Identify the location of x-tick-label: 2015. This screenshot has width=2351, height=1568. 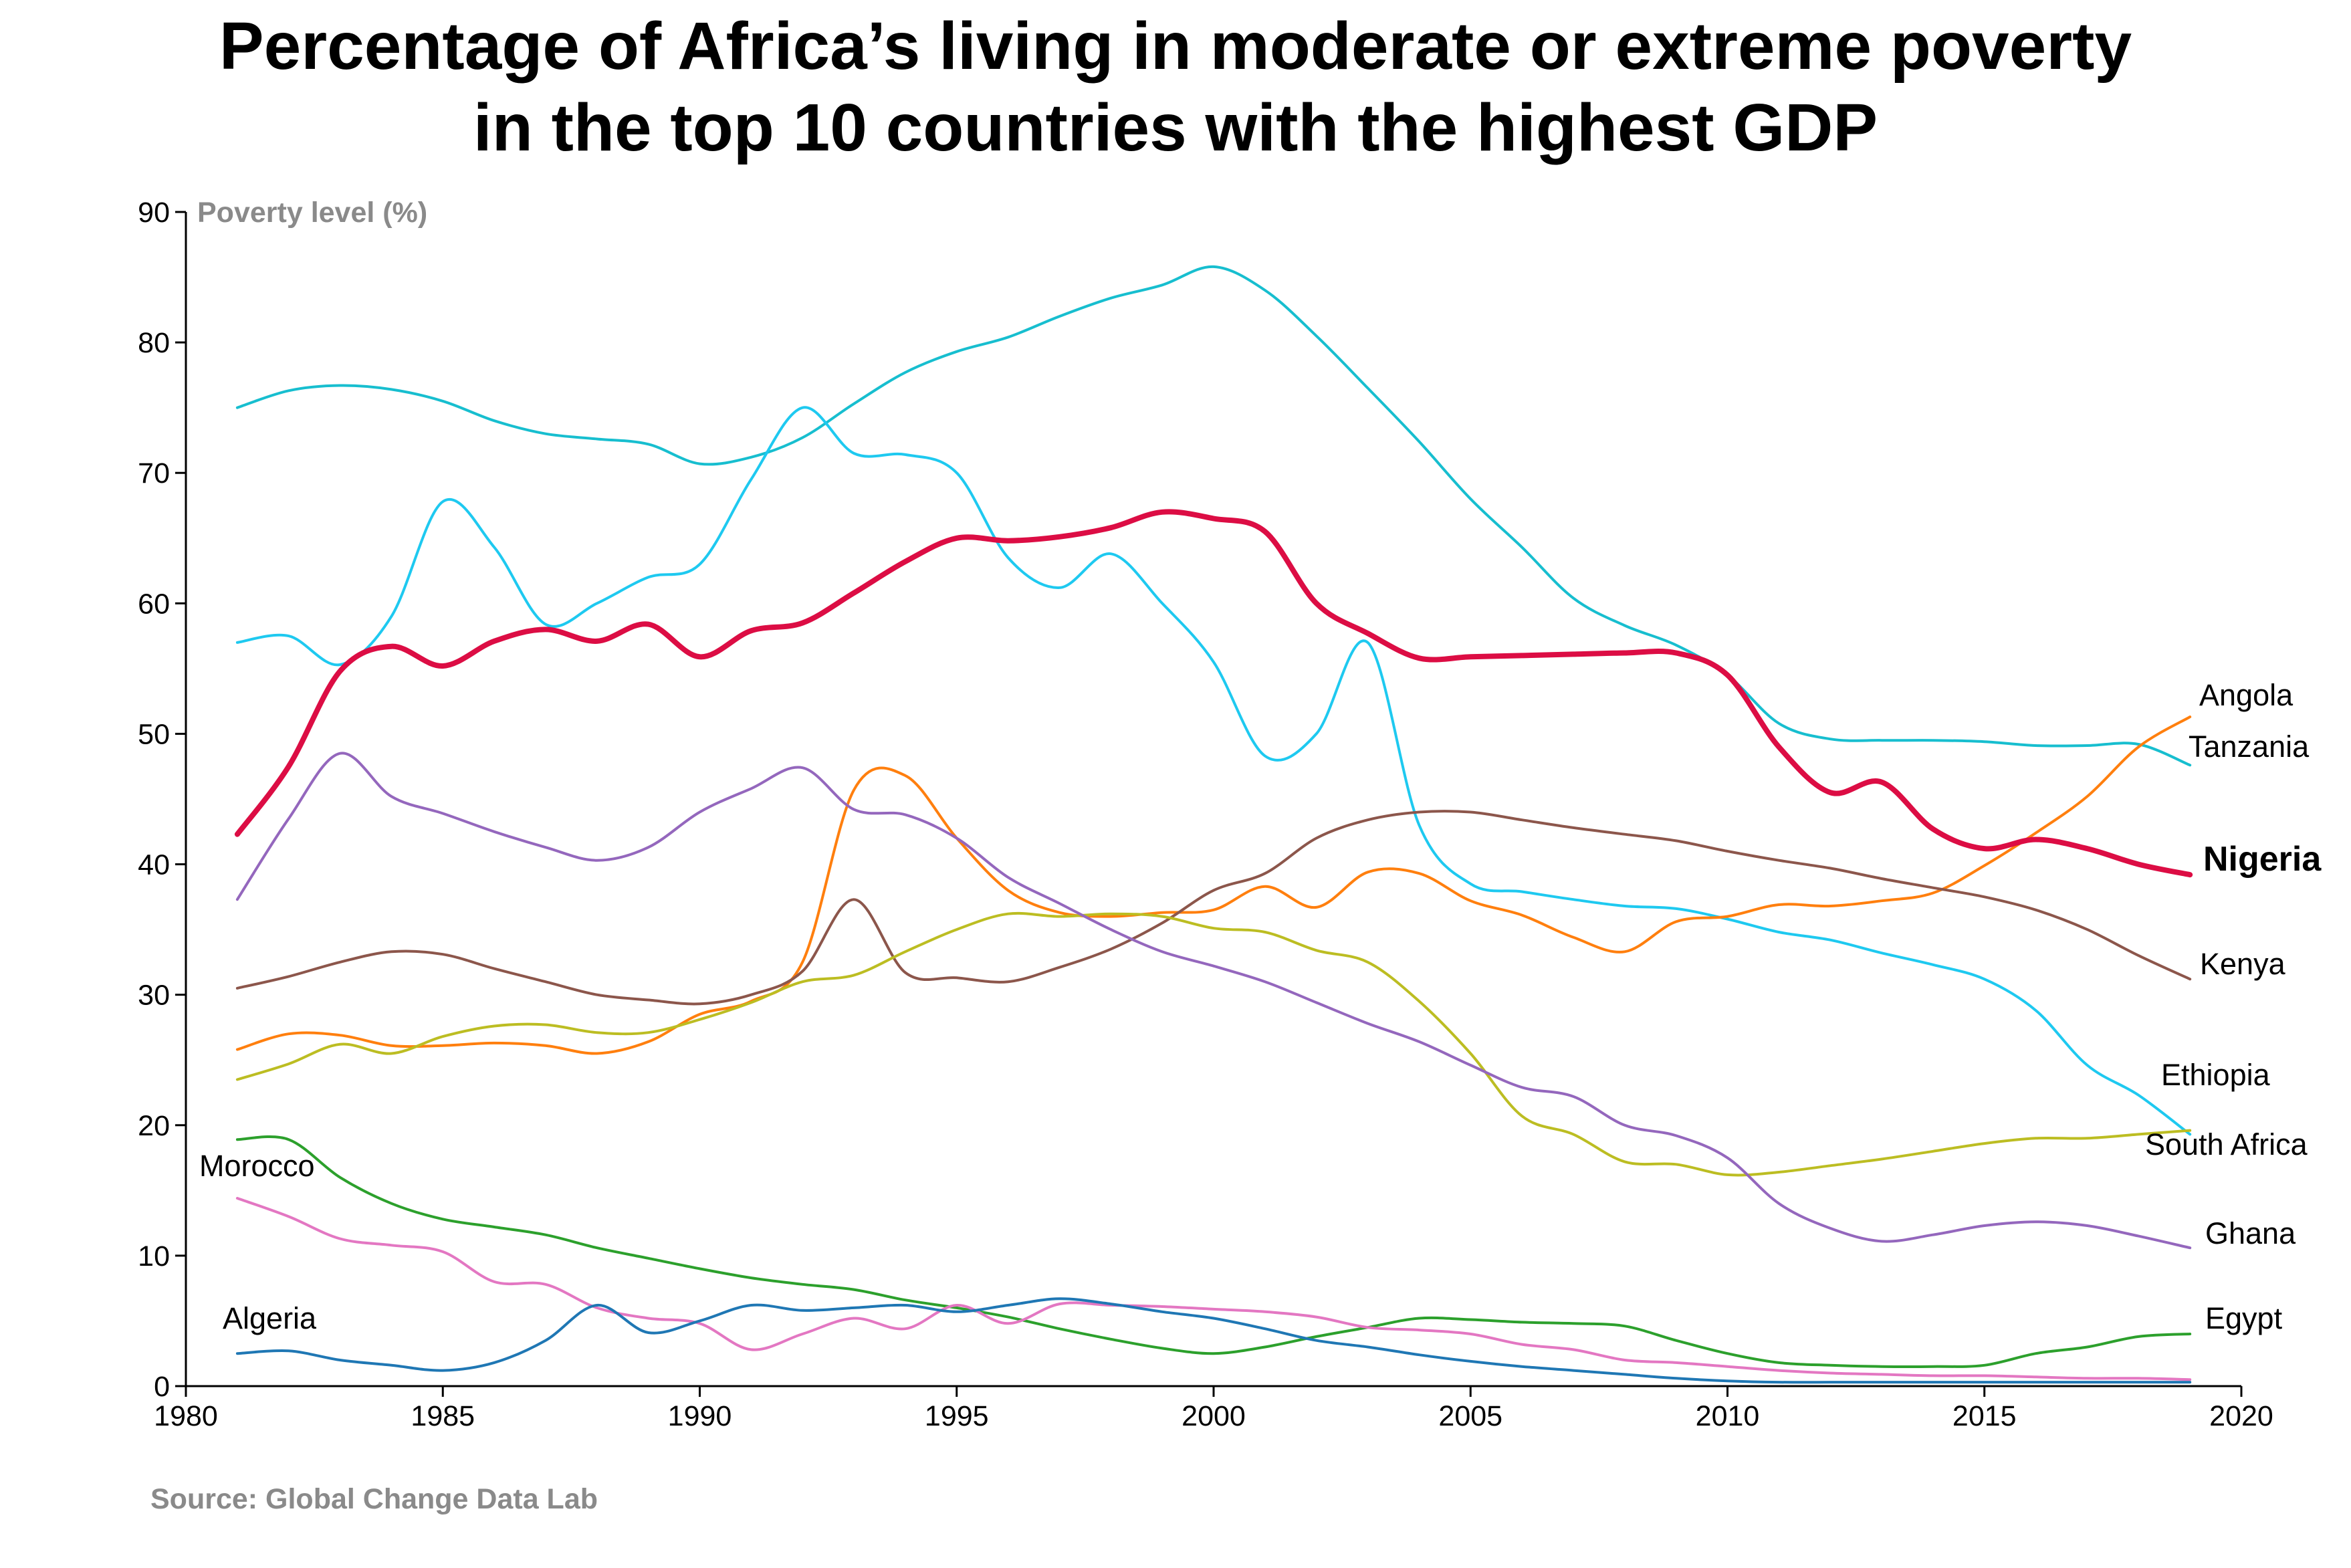
(1984, 1416).